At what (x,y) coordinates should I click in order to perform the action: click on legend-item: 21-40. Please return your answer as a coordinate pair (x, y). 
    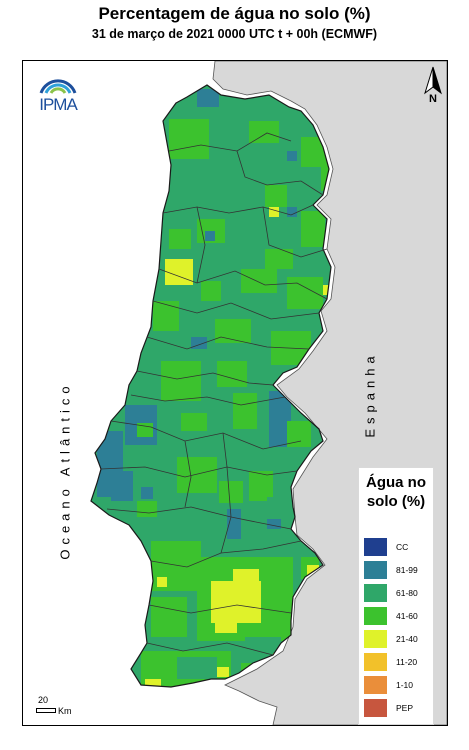
    Looking at the image, I should click on (398, 639).